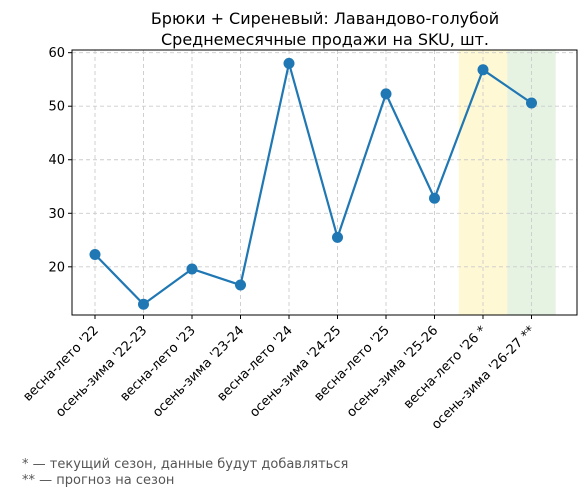 This screenshot has height=498, width=588. Describe the element at coordinates (101, 371) in the screenshot. I see `x-tick-label: осень-зима '22-23` at that location.